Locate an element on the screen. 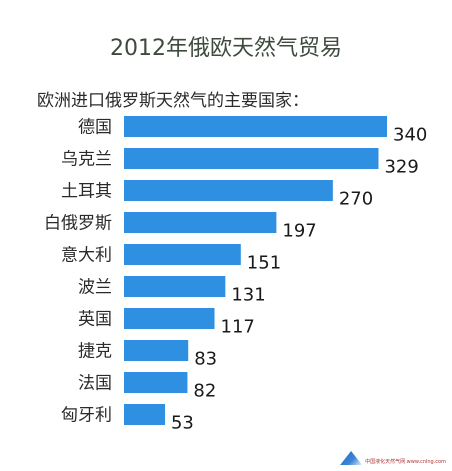  value-label: 197 is located at coordinates (299, 231).